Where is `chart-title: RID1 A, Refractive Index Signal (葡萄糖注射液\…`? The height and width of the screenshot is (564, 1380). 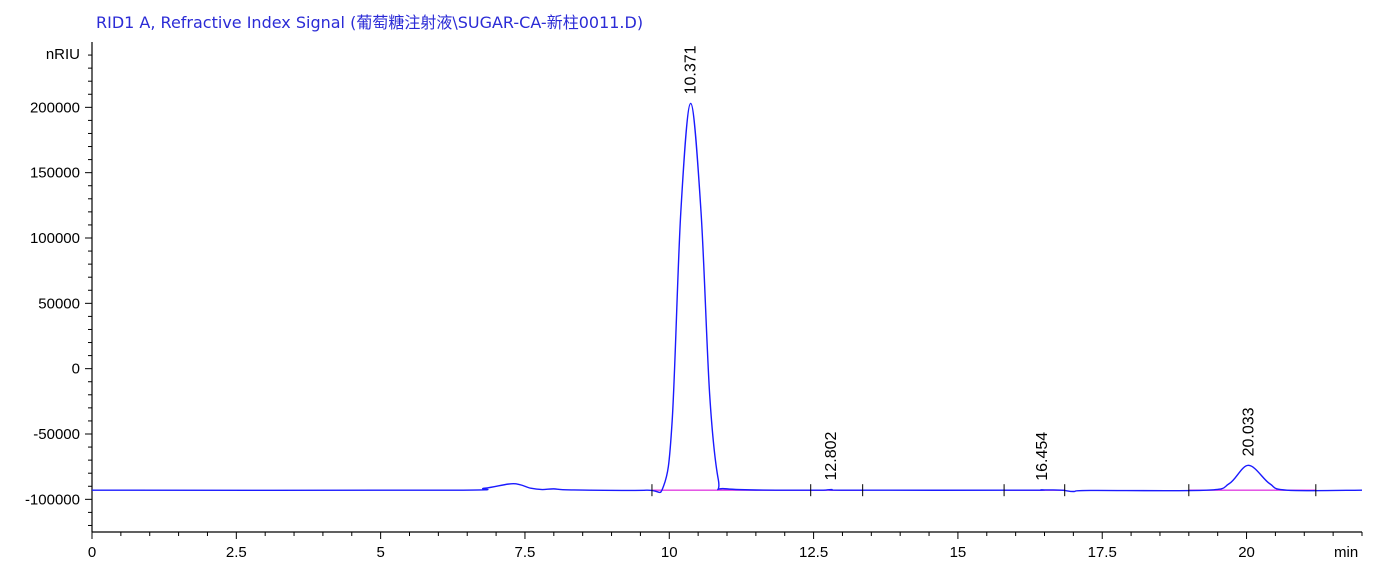
chart-title: RID1 A, Refractive Index Signal (葡萄糖注射液\… is located at coordinates (370, 22).